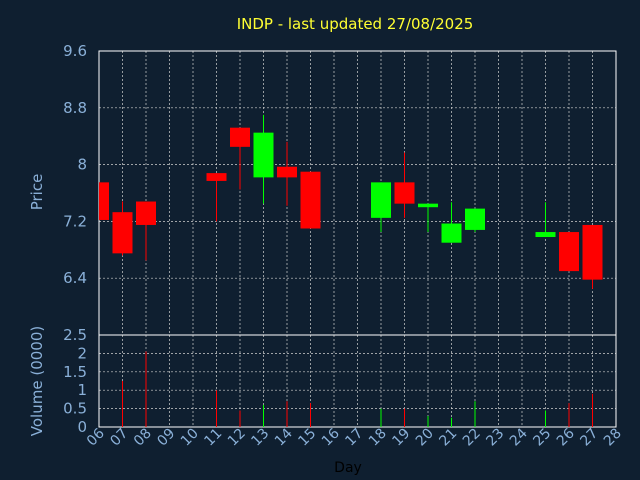  What do you see at coordinates (96, 437) in the screenshot?
I see `x-tick-label: 06` at bounding box center [96, 437].